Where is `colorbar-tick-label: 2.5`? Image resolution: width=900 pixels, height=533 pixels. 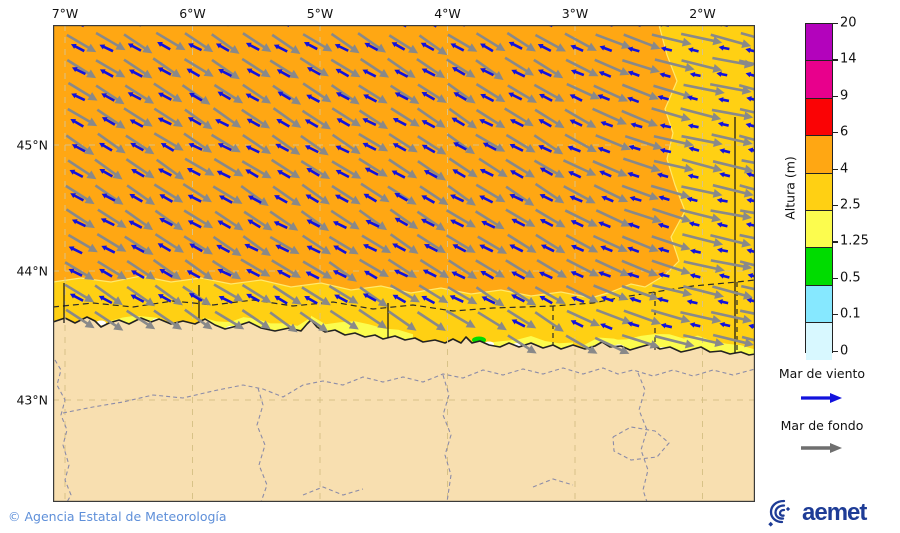
colorbar-tick-label: 2.5 is located at coordinates (850, 205).